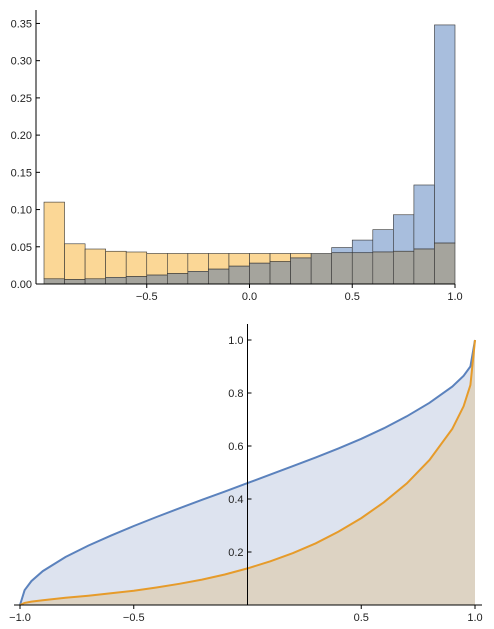 The height and width of the screenshot is (629, 494). What do you see at coordinates (21, 24) in the screenshot?
I see `y-tick-label: 0.35` at bounding box center [21, 24].